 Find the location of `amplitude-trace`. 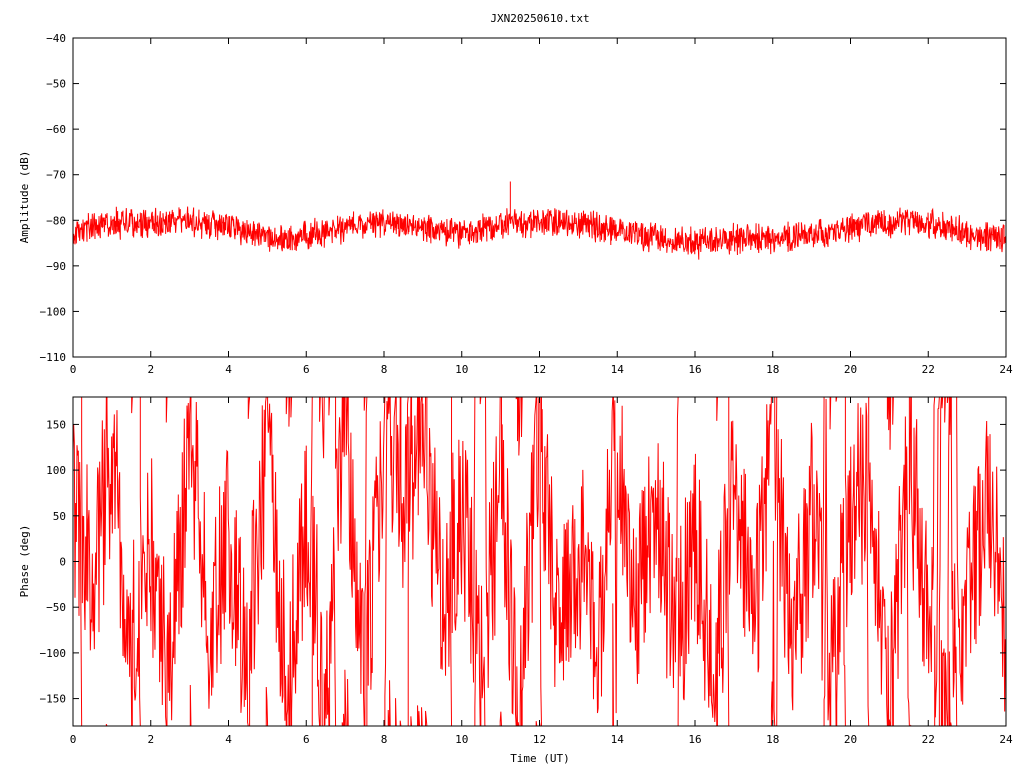

amplitude-trace is located at coordinates (539, 220).